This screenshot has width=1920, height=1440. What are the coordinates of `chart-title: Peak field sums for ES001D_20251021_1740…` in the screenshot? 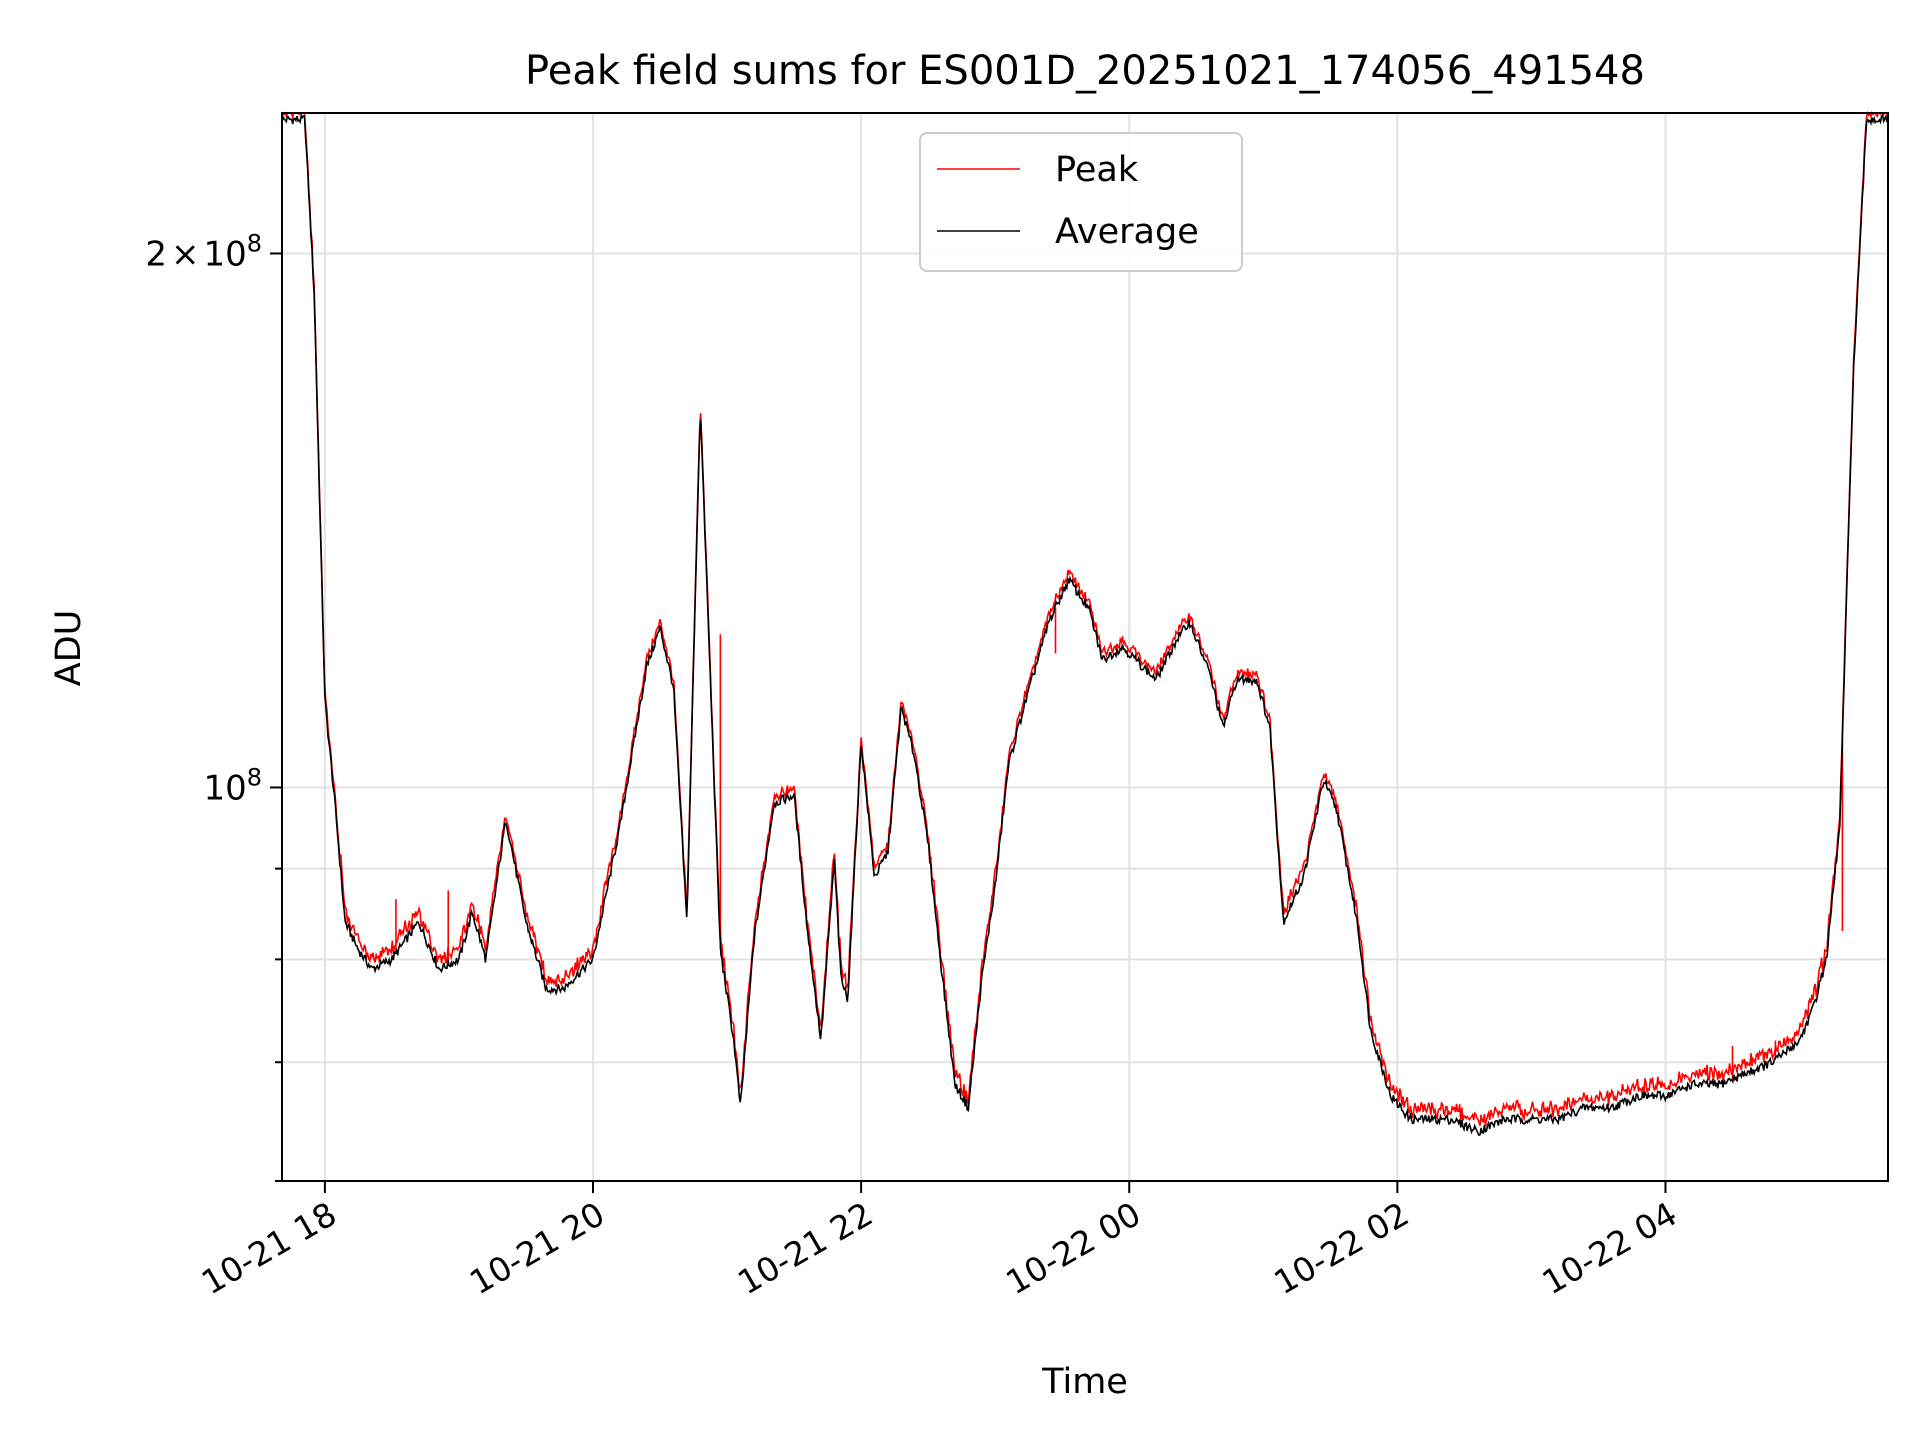 It's located at (1085, 71).